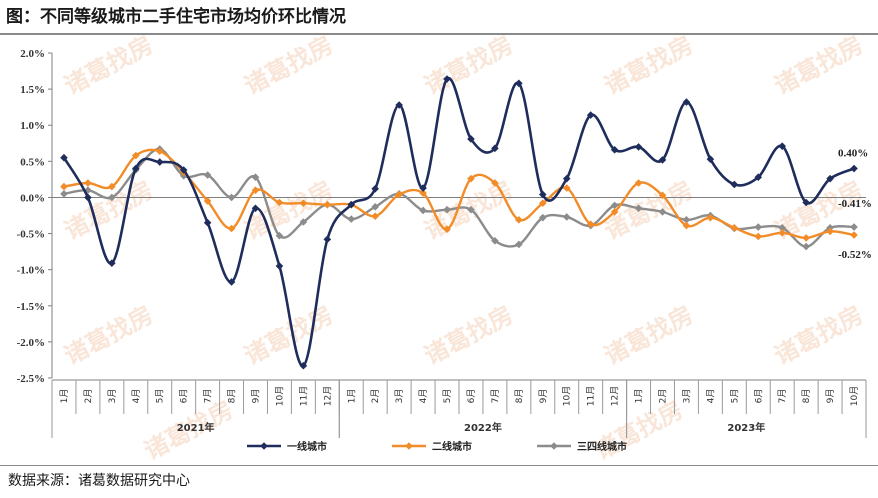  I want to click on x-tick-label: 4月, so click(136, 396).